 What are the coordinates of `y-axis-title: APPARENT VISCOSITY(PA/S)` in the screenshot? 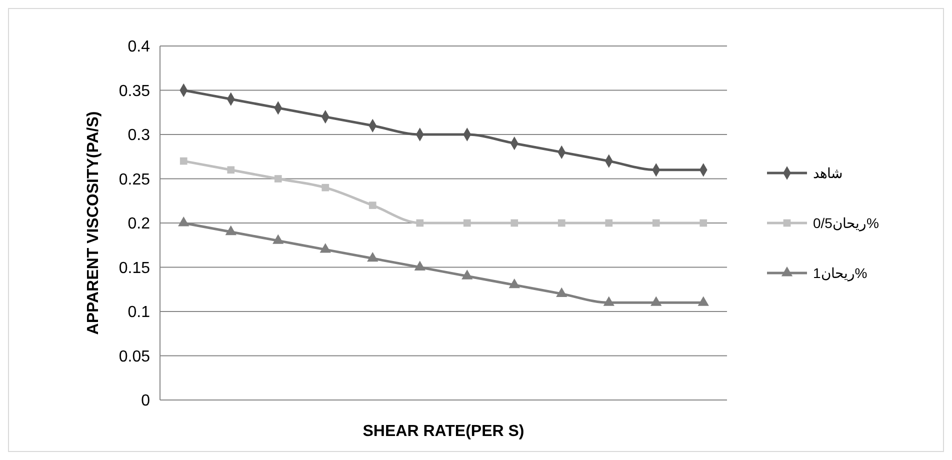 It's located at (93, 223).